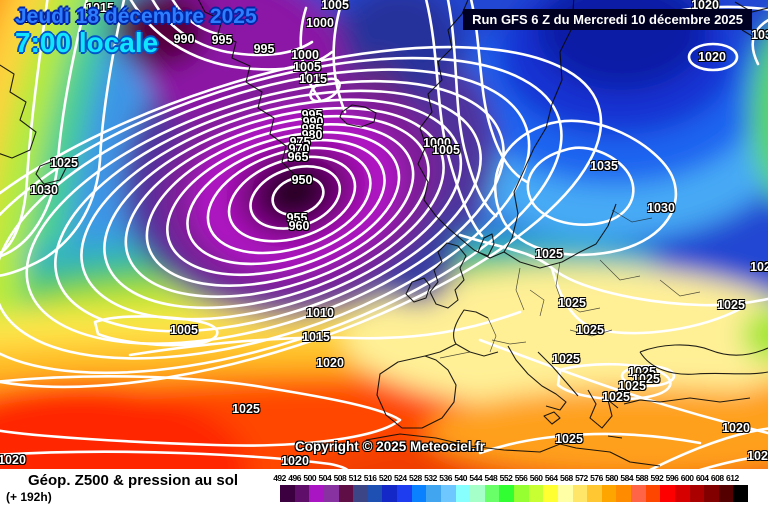 This screenshot has height=512, width=768. Describe the element at coordinates (312, 134) in the screenshot. I see `pressure-label: 980` at that location.